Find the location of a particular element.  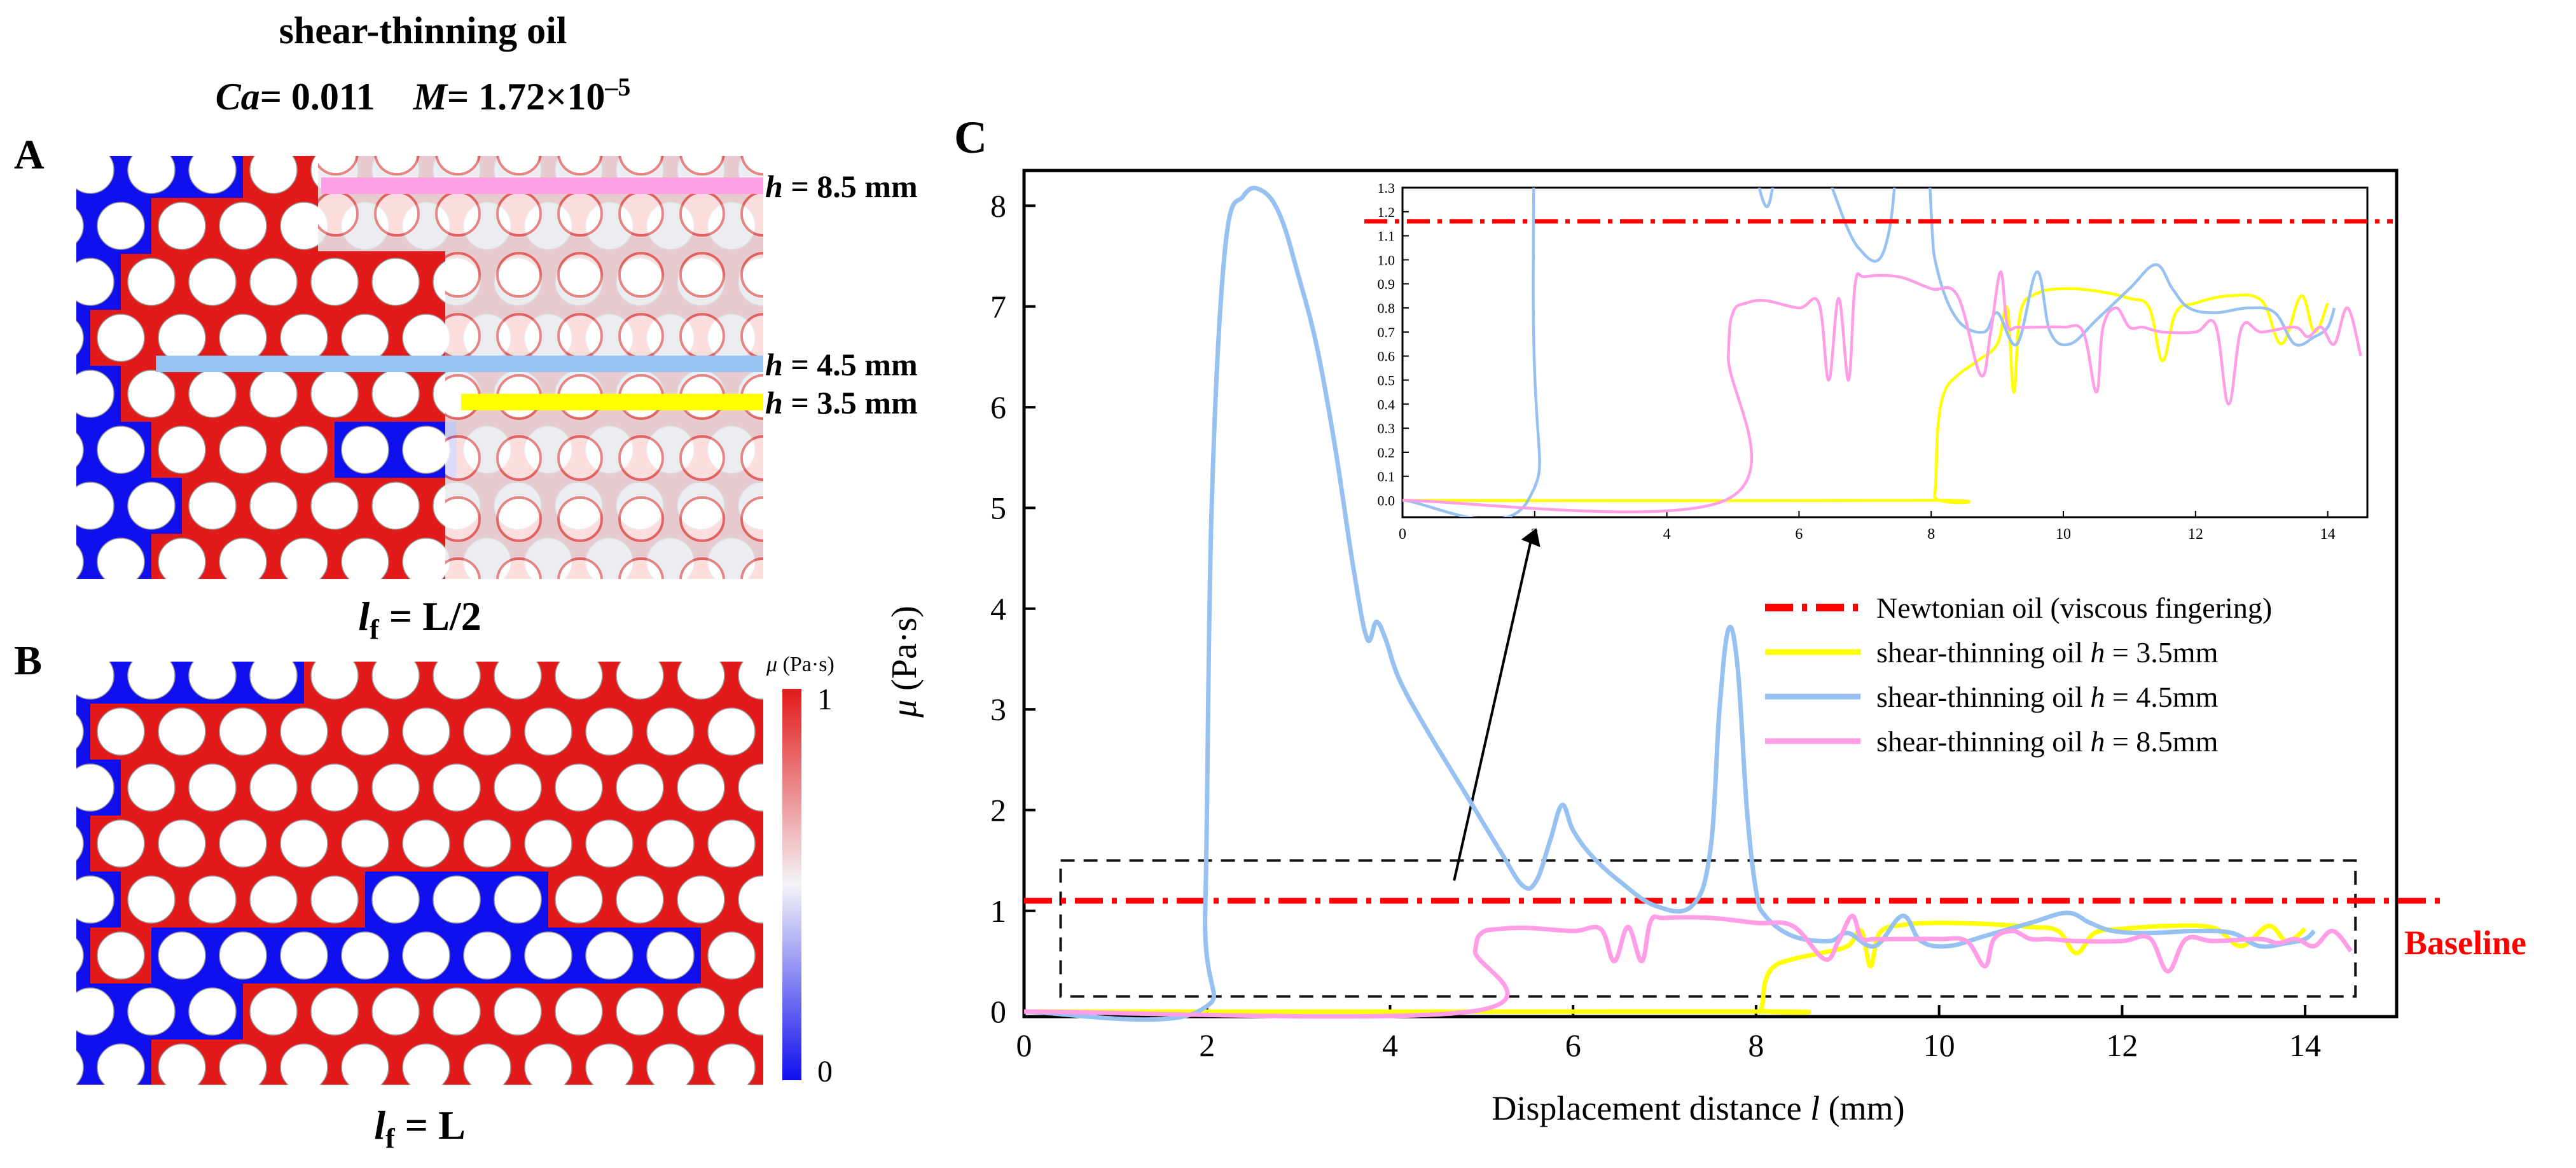

panel-c-label: C is located at coordinates (970, 137).